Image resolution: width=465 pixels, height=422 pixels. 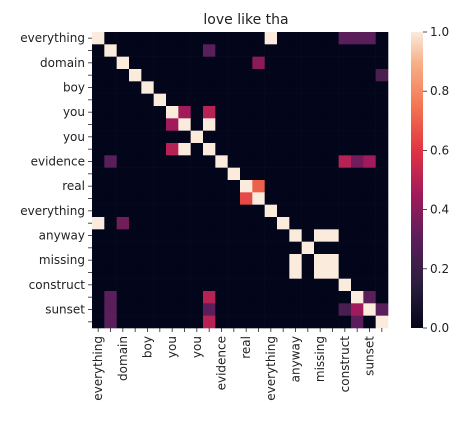 What do you see at coordinates (58, 162) in the screenshot?
I see `y-tick-label: evidence` at bounding box center [58, 162].